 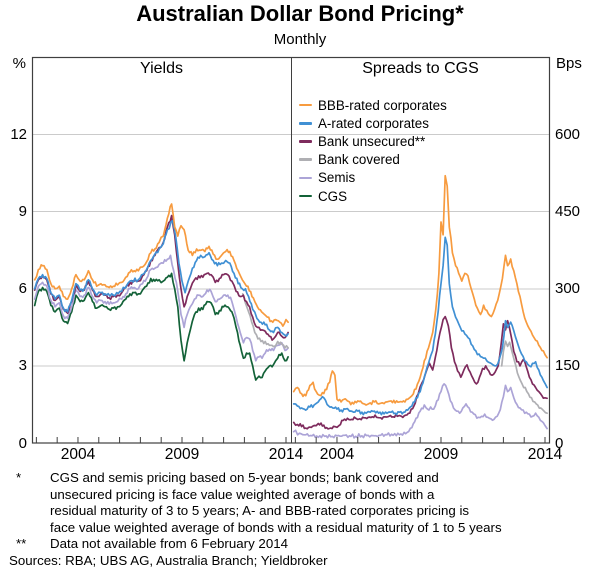 I want to click on left-axis-tick-label: 0, so click(x=22, y=443).